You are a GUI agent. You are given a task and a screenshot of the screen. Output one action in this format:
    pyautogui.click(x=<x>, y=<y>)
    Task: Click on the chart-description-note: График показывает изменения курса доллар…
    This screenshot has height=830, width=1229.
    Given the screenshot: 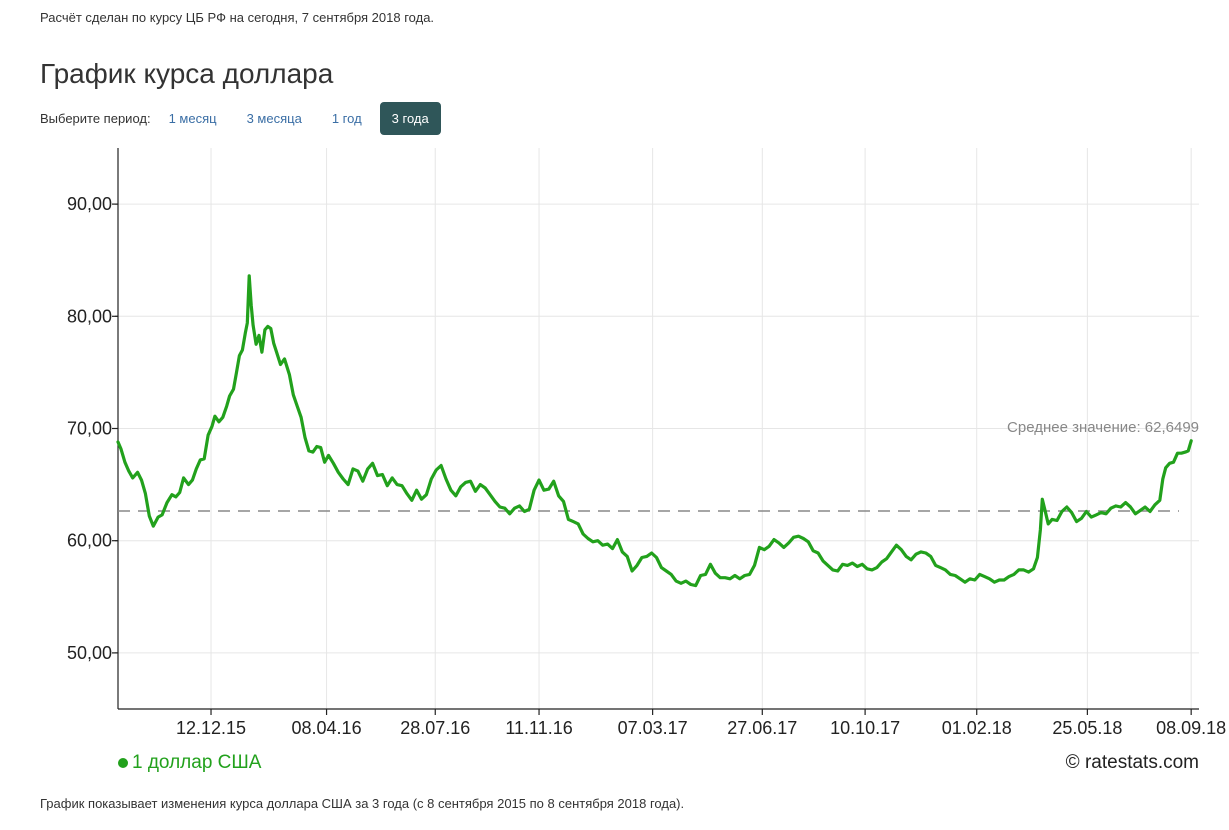 What is the action you would take?
    pyautogui.click(x=362, y=803)
    